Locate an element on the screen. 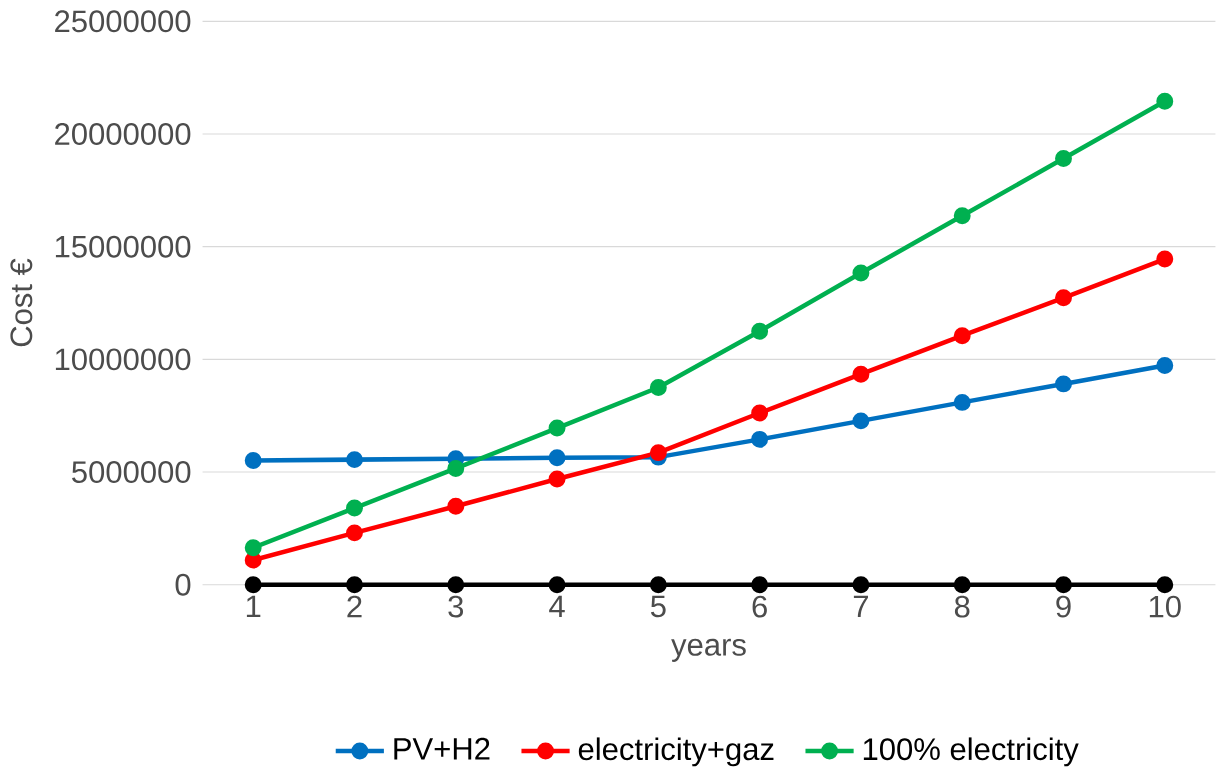  y-tick-label: 5000000 is located at coordinates (131, 472).